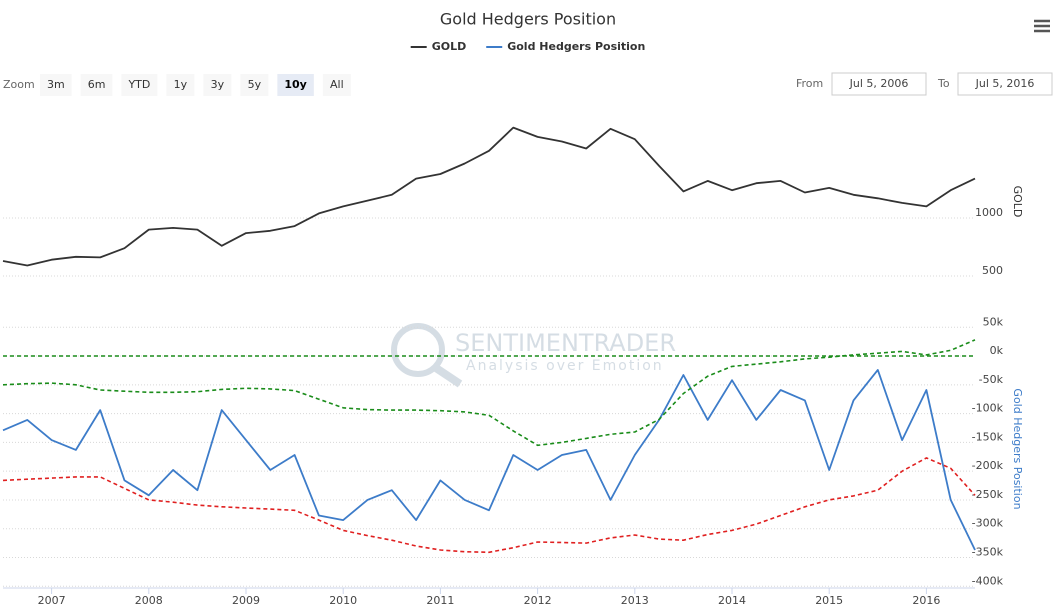 This screenshot has height=615, width=1057. What do you see at coordinates (991, 379) in the screenshot?
I see `y-tick-label: -50k` at bounding box center [991, 379].